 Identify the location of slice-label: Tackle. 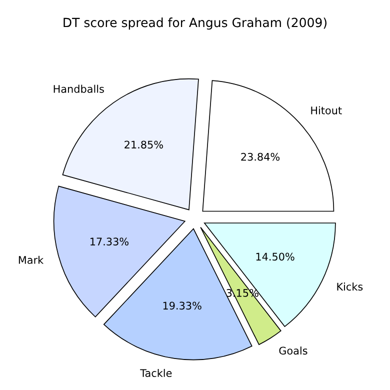
(156, 373).